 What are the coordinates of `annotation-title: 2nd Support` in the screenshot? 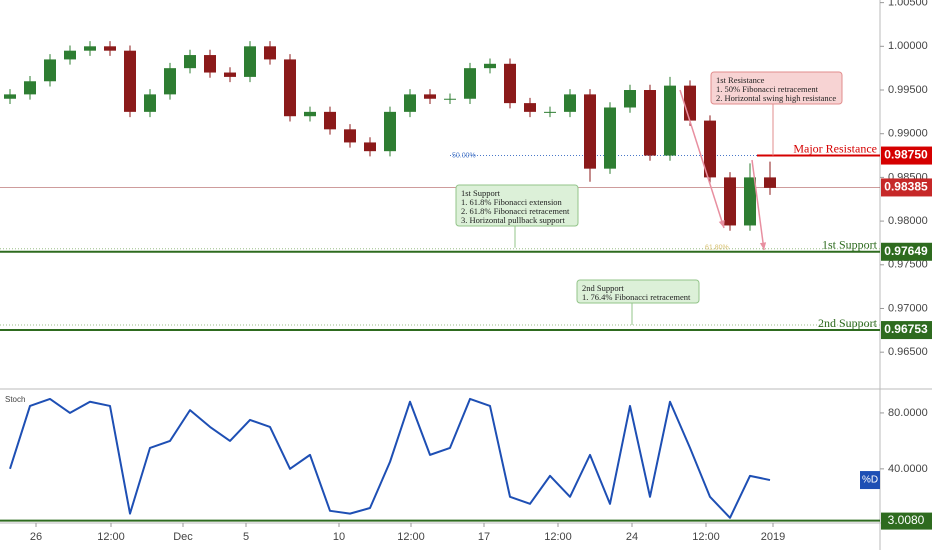 It's located at (603, 288).